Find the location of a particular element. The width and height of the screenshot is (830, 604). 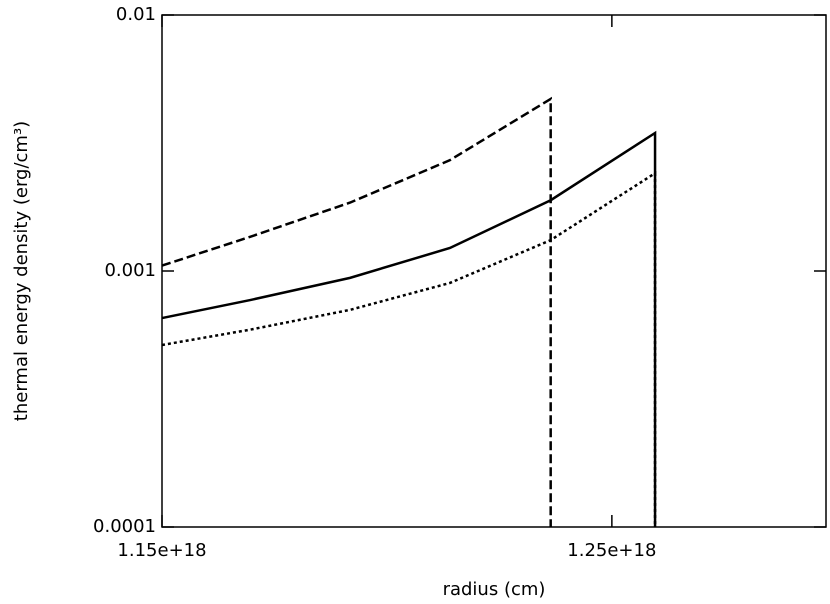

y-tick-label: 0.0001 is located at coordinates (124, 526).